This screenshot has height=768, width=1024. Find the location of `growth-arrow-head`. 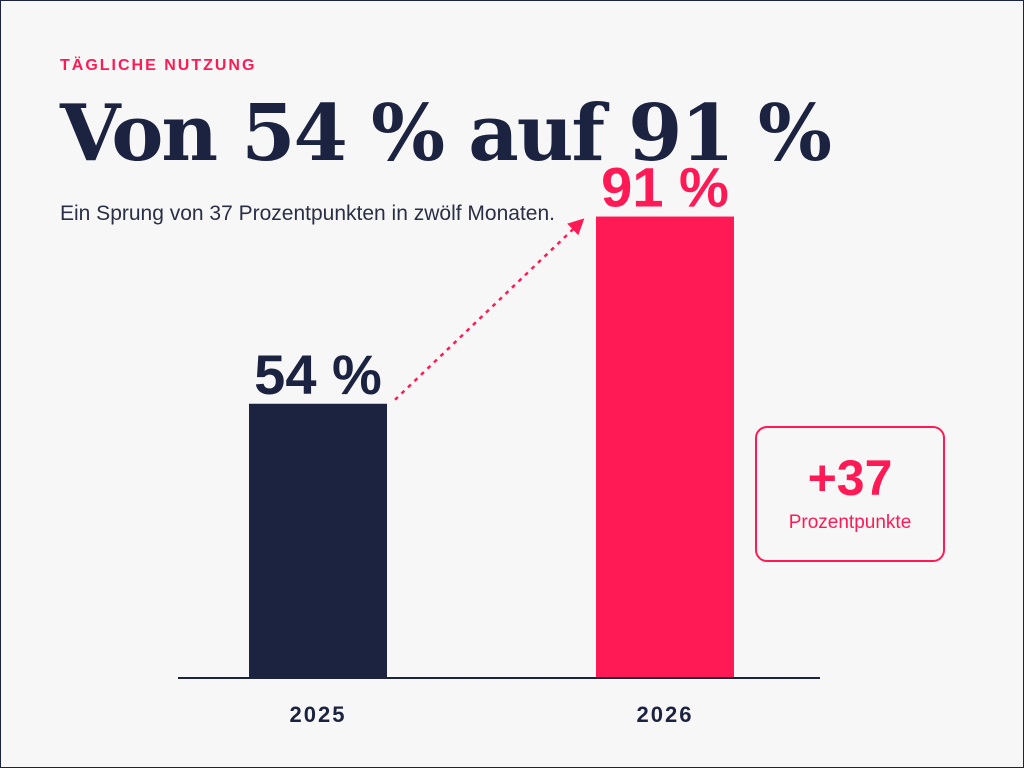

growth-arrow-head is located at coordinates (576, 227).